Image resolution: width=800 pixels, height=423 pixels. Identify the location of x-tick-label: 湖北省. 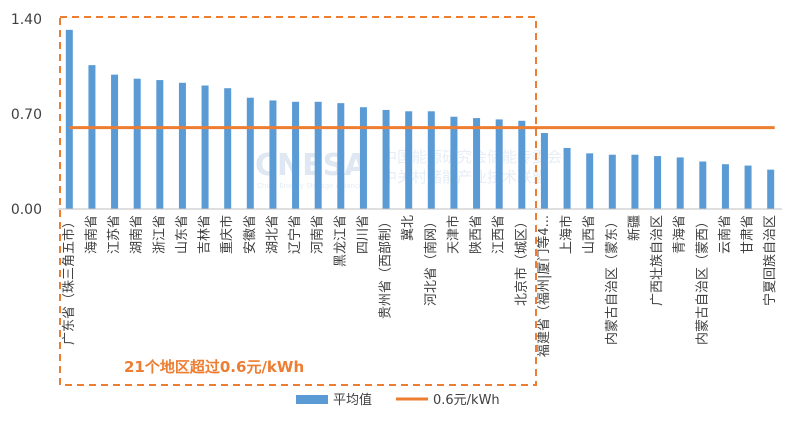
(272, 234).